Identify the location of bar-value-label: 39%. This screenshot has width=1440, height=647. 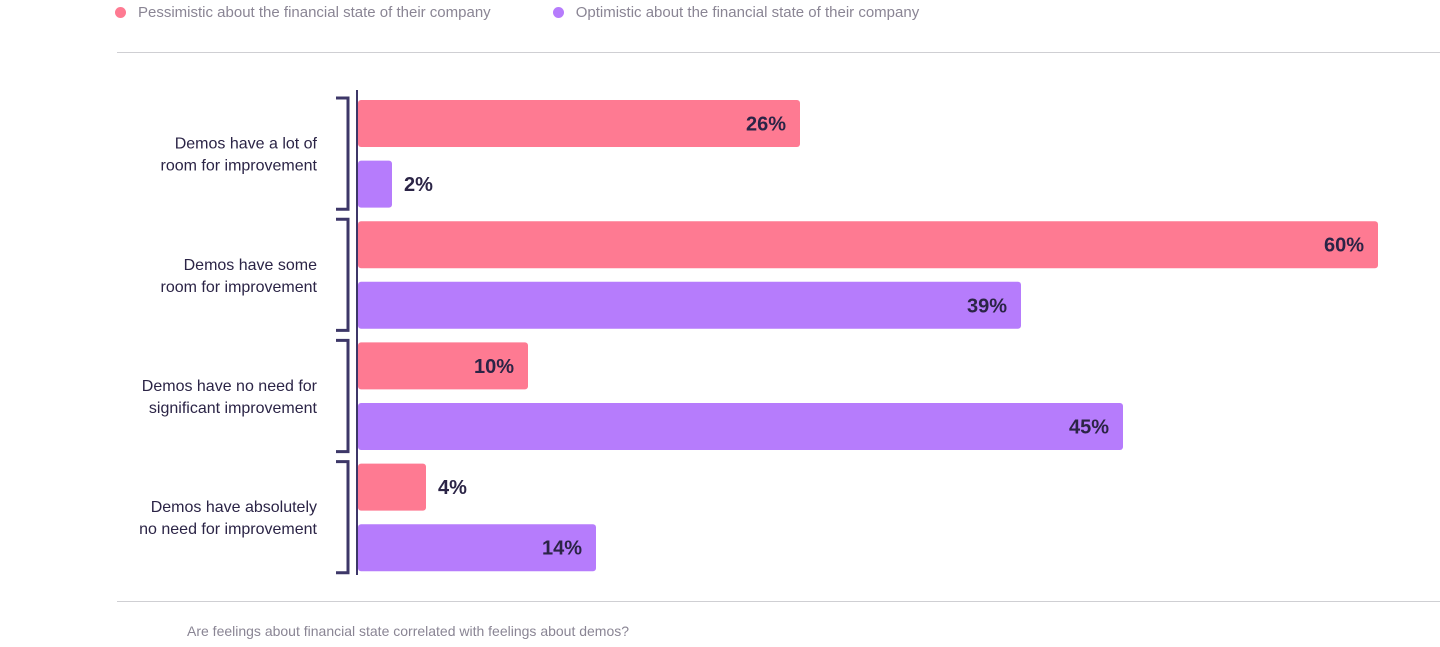
(987, 306).